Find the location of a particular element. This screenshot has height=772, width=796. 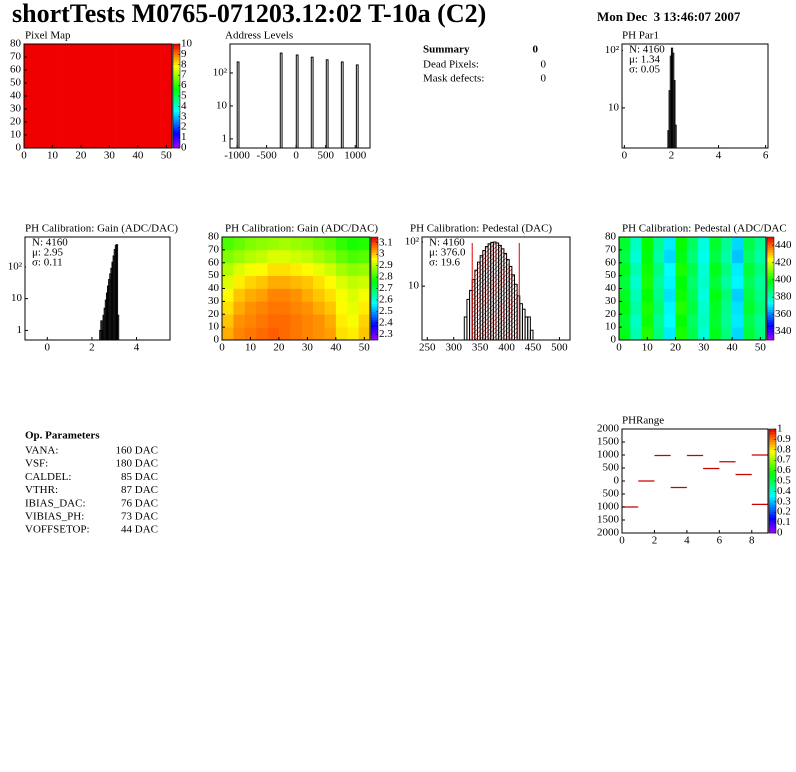

x-tick-label: 8 is located at coordinates (752, 541).